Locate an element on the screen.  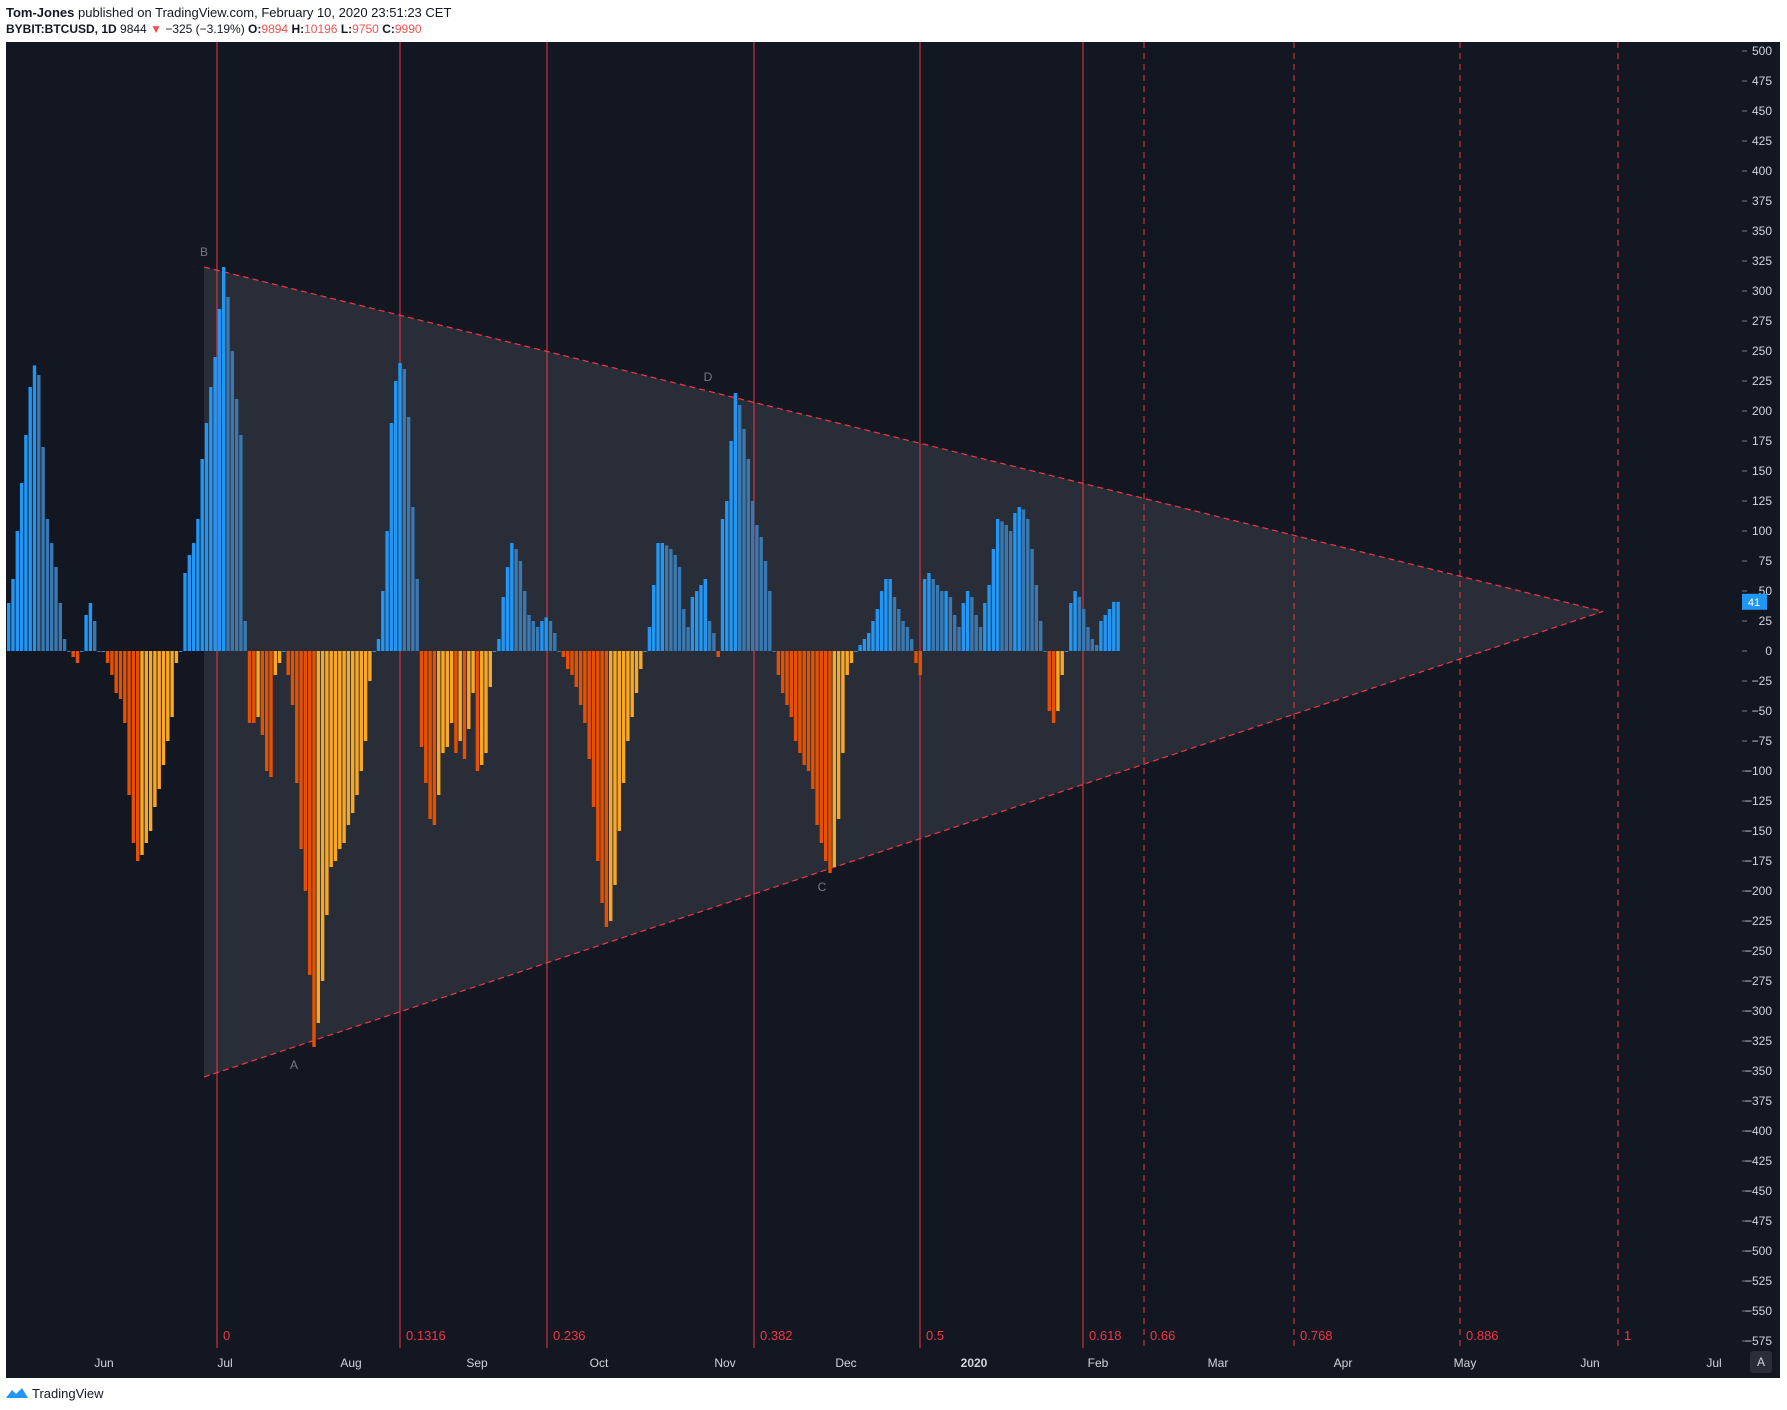
x-tick-label: Feb is located at coordinates (1098, 1363).